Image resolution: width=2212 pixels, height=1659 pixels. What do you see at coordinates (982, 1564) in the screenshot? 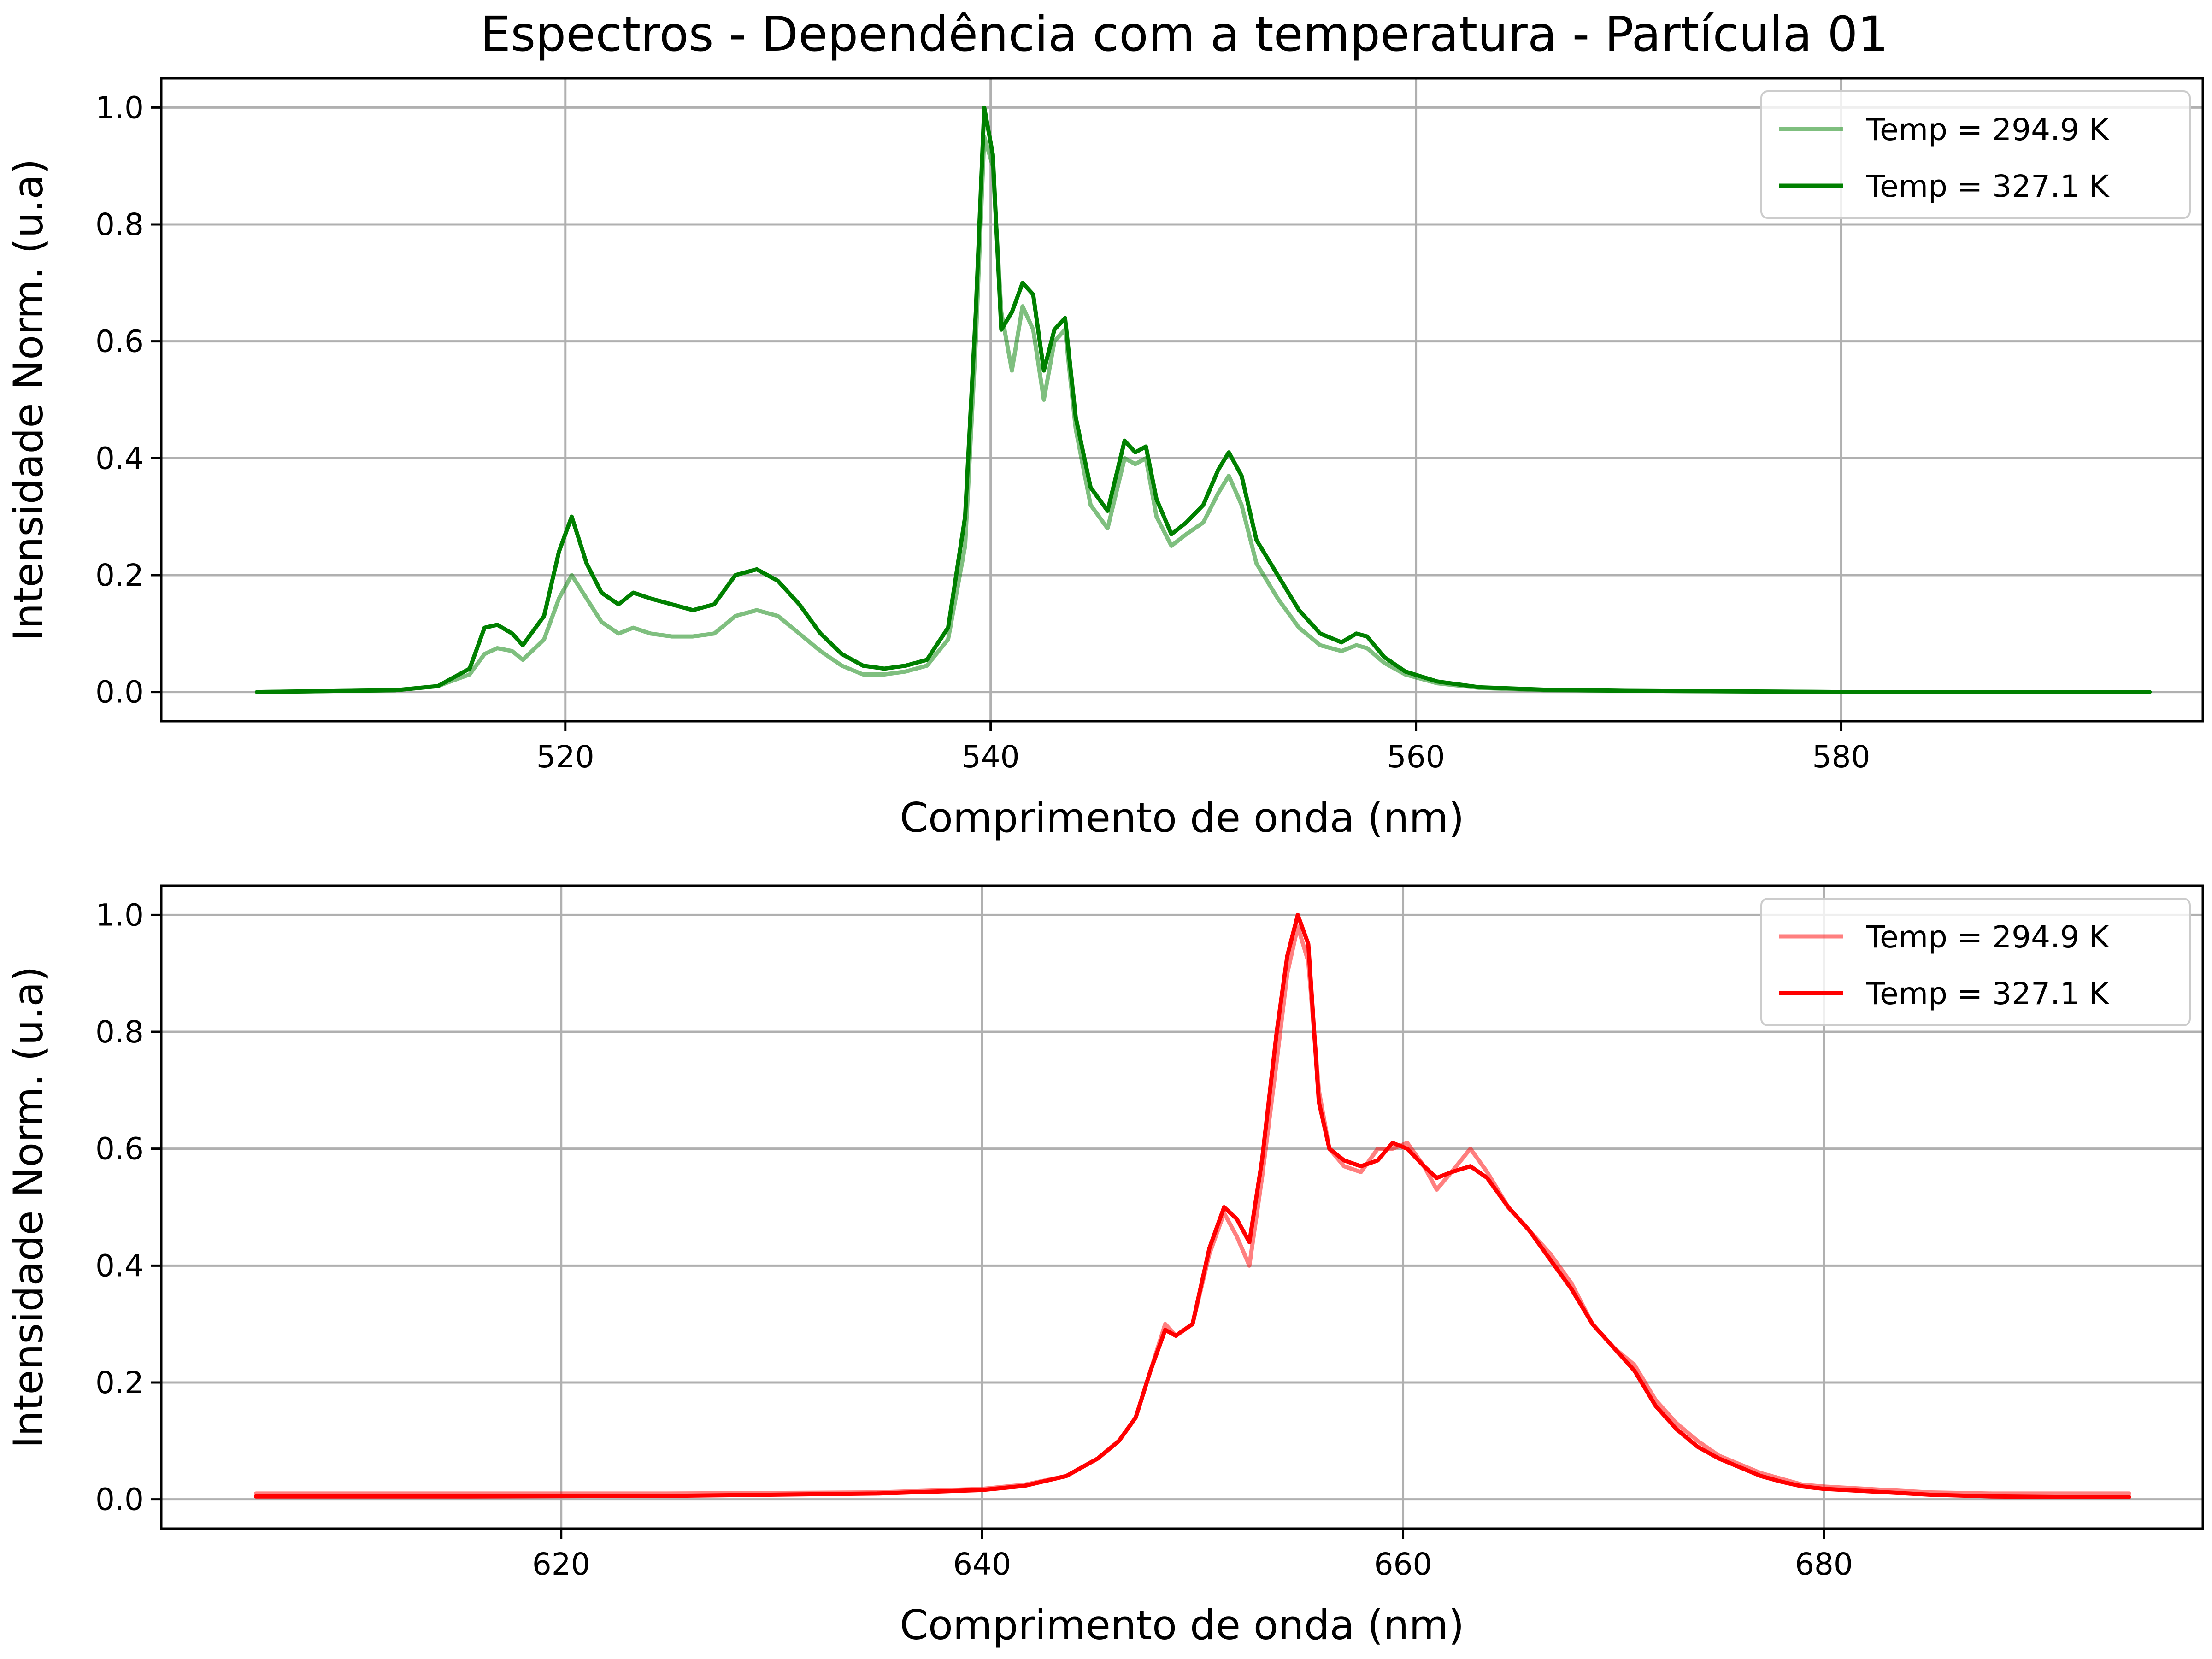
I see `x-tick-label-bottom-1: 640` at bounding box center [982, 1564].